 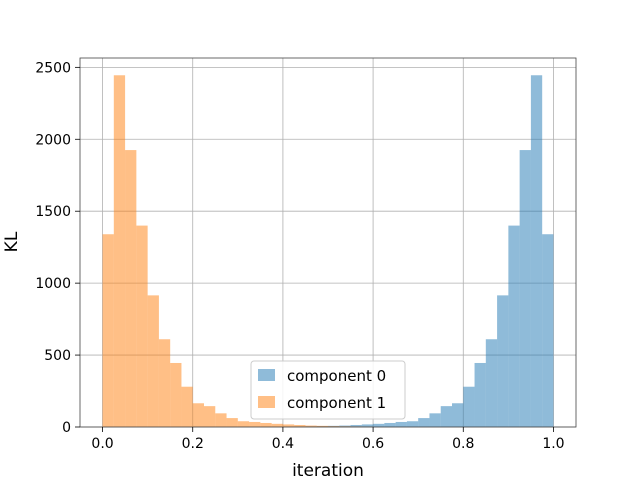 What do you see at coordinates (66, 428) in the screenshot?
I see `y-tick-label: 0` at bounding box center [66, 428].